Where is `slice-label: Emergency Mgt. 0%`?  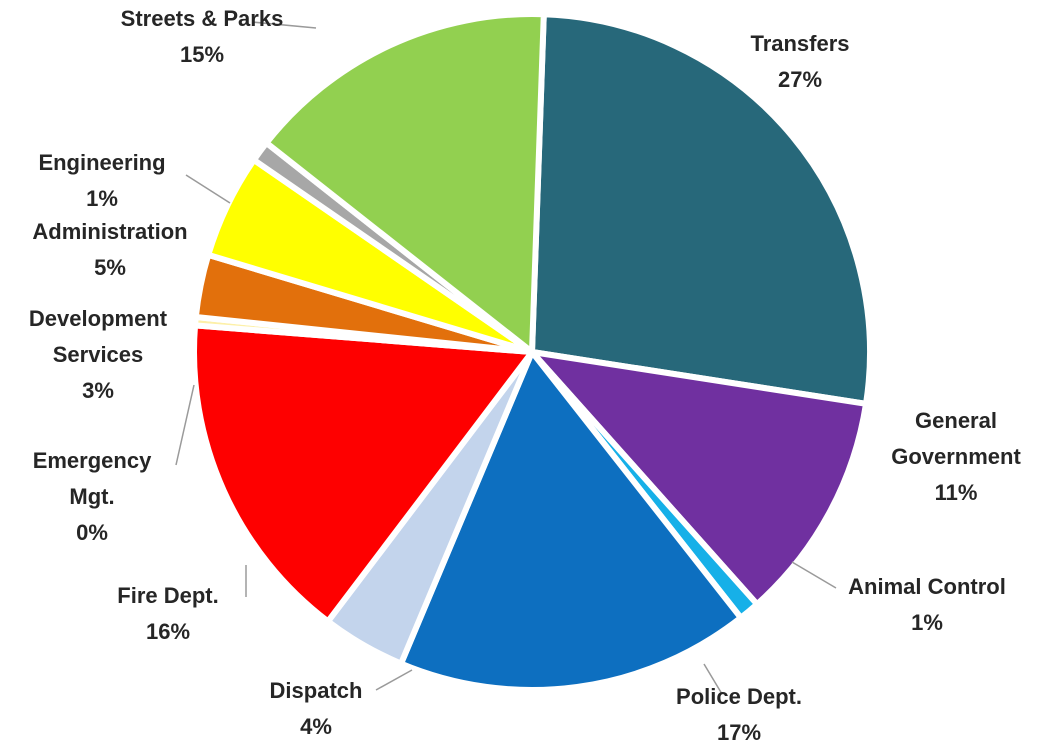
slice-label: Emergency Mgt. 0% is located at coordinates (92, 496).